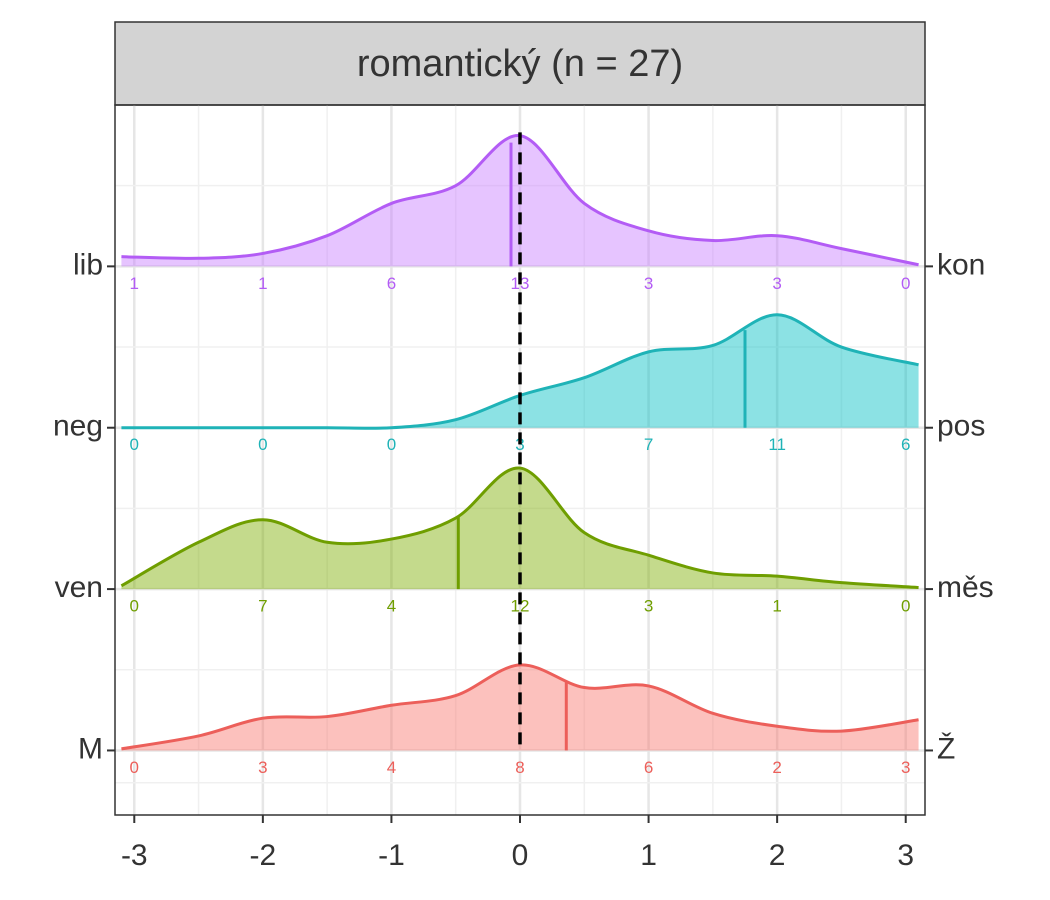 This screenshot has width=1050, height=900. I want to click on y-tick-label: lib, so click(88, 264).